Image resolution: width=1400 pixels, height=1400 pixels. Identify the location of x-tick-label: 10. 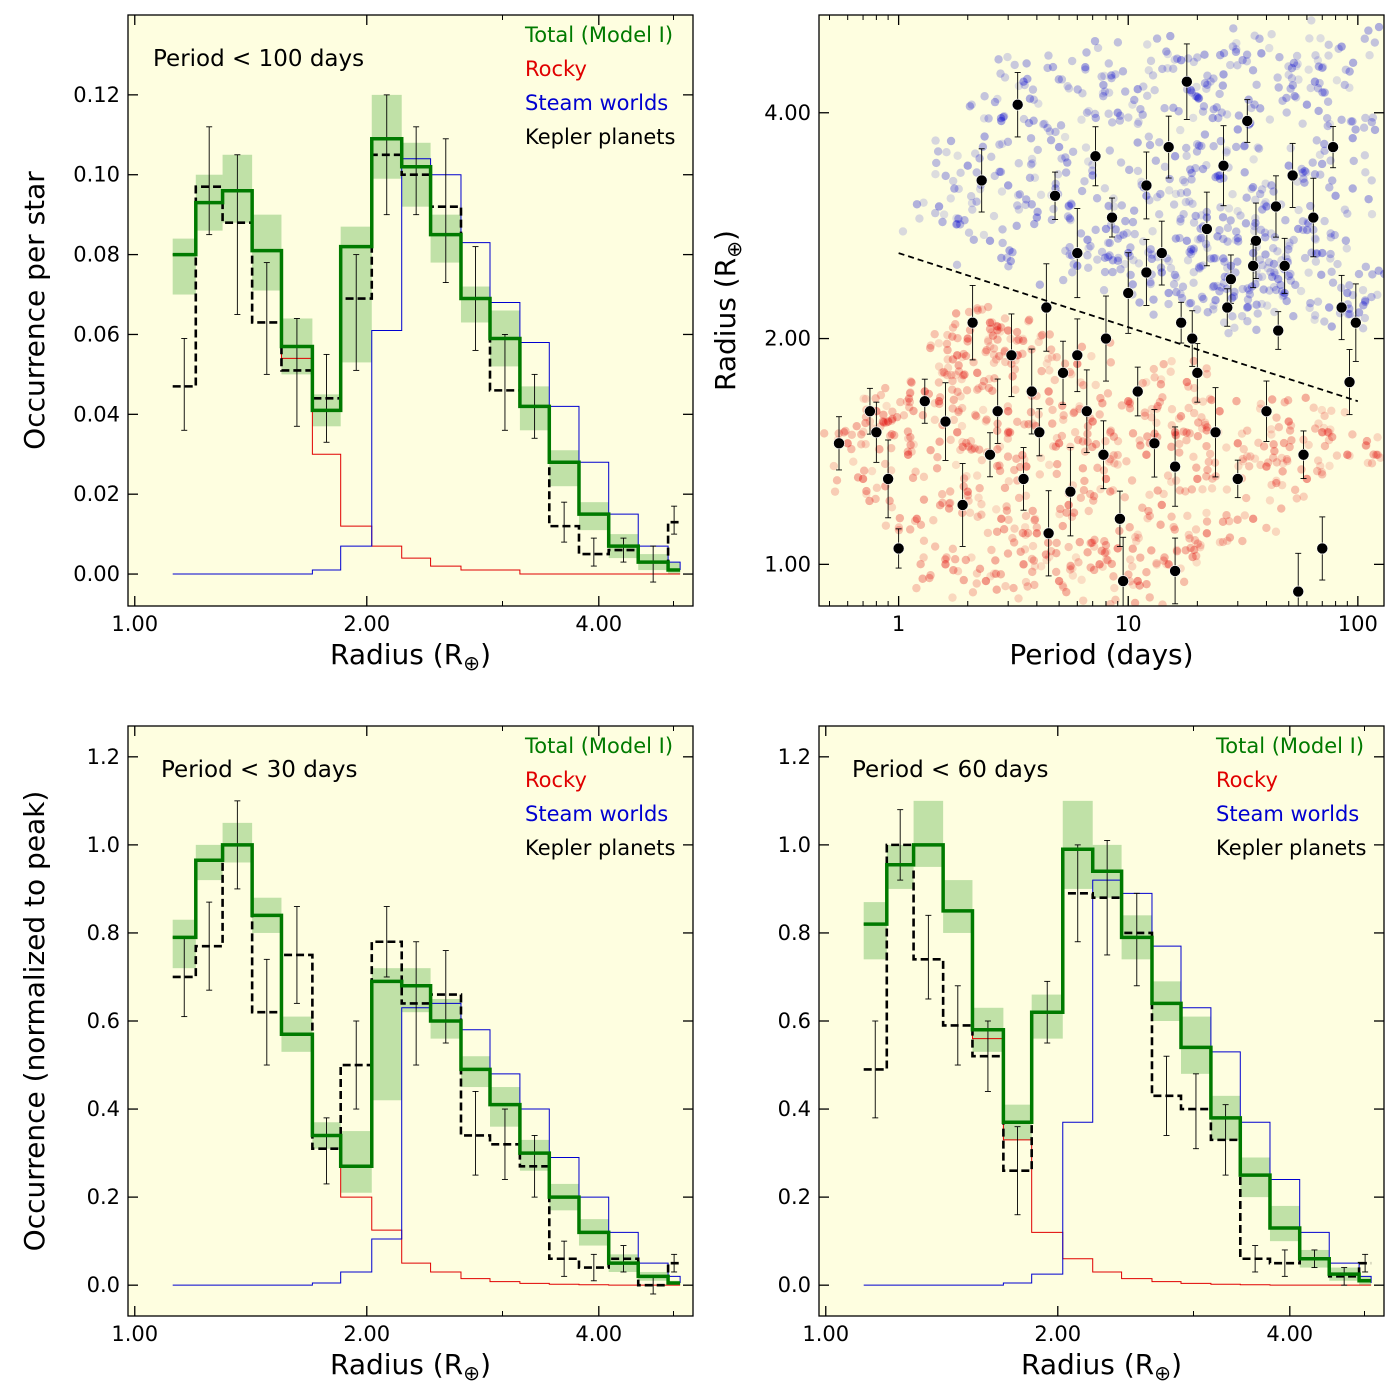
(1128, 624).